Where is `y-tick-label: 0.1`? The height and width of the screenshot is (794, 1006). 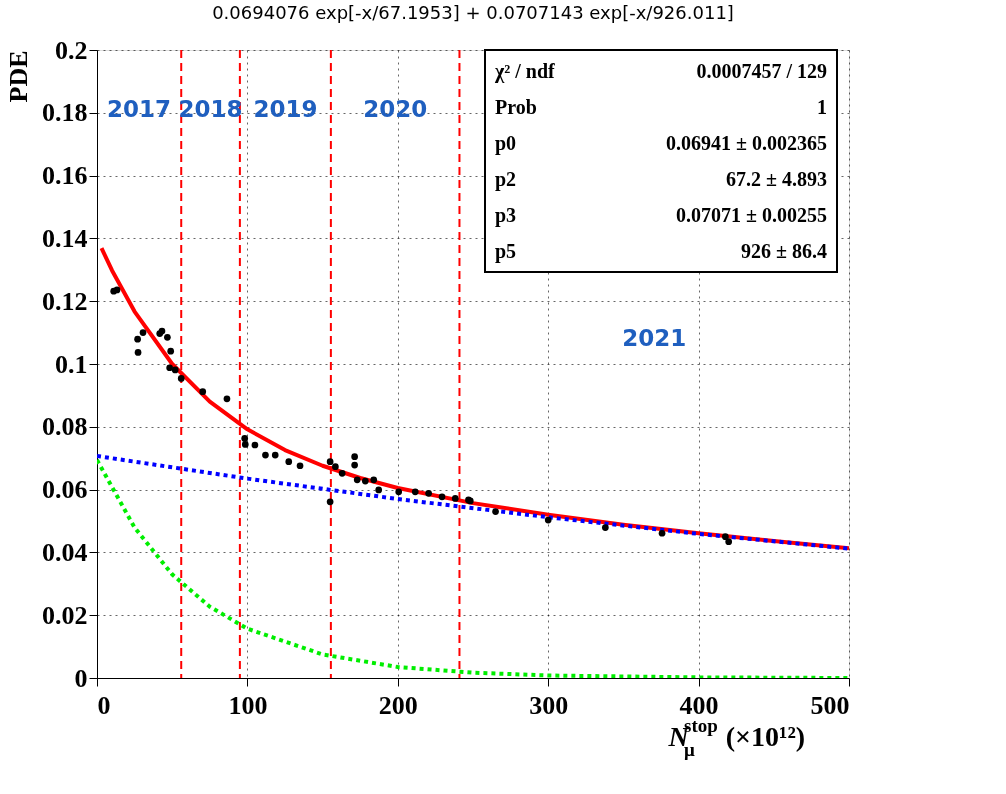
y-tick-label: 0.1 is located at coordinates (71, 364).